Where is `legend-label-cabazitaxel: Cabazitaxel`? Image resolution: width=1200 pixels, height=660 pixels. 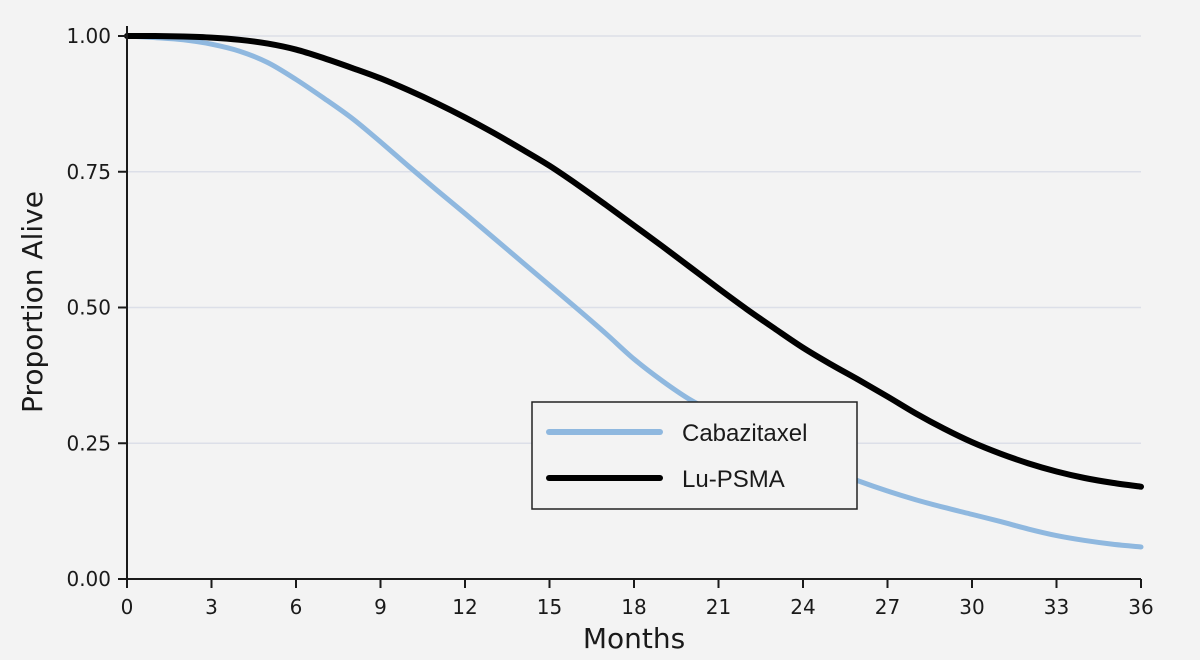
legend-label-cabazitaxel: Cabazitaxel is located at coordinates (744, 433).